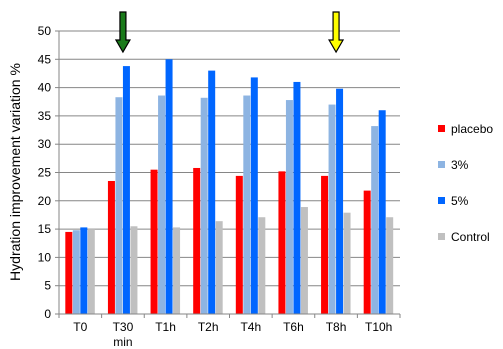 The width and height of the screenshot is (503, 349). I want to click on y-tick-labels: 0 5 10 15 20 25 30 35 40 45 50, so click(45, 172).